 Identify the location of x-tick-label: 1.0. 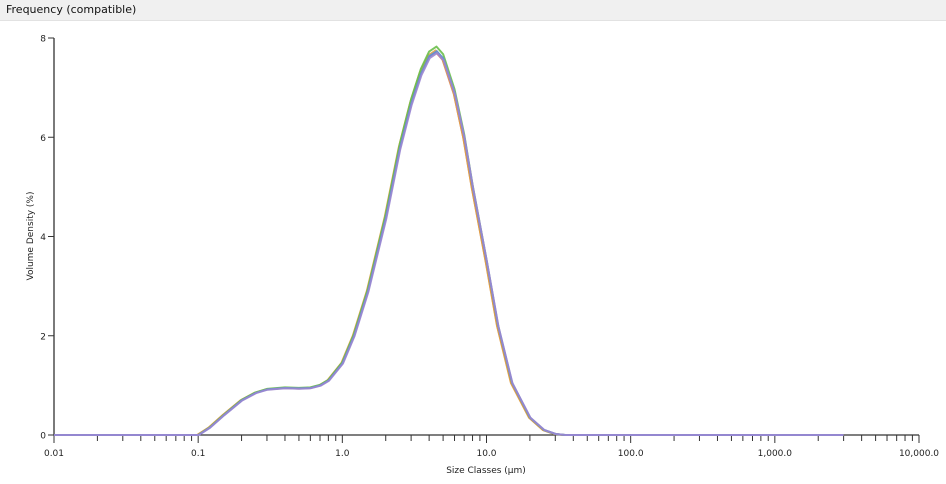
(342, 454).